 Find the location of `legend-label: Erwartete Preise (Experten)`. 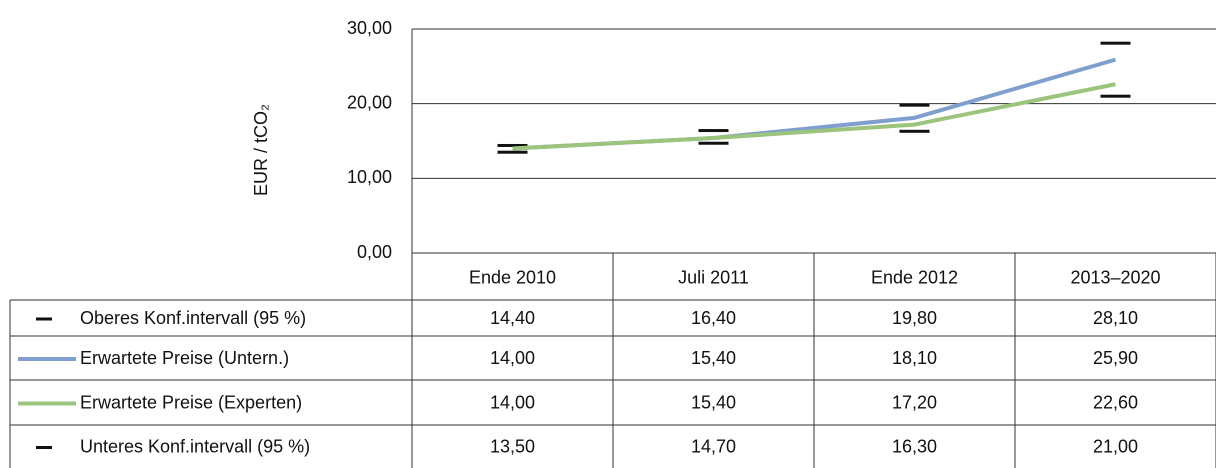

legend-label: Erwartete Preise (Experten) is located at coordinates (191, 402).